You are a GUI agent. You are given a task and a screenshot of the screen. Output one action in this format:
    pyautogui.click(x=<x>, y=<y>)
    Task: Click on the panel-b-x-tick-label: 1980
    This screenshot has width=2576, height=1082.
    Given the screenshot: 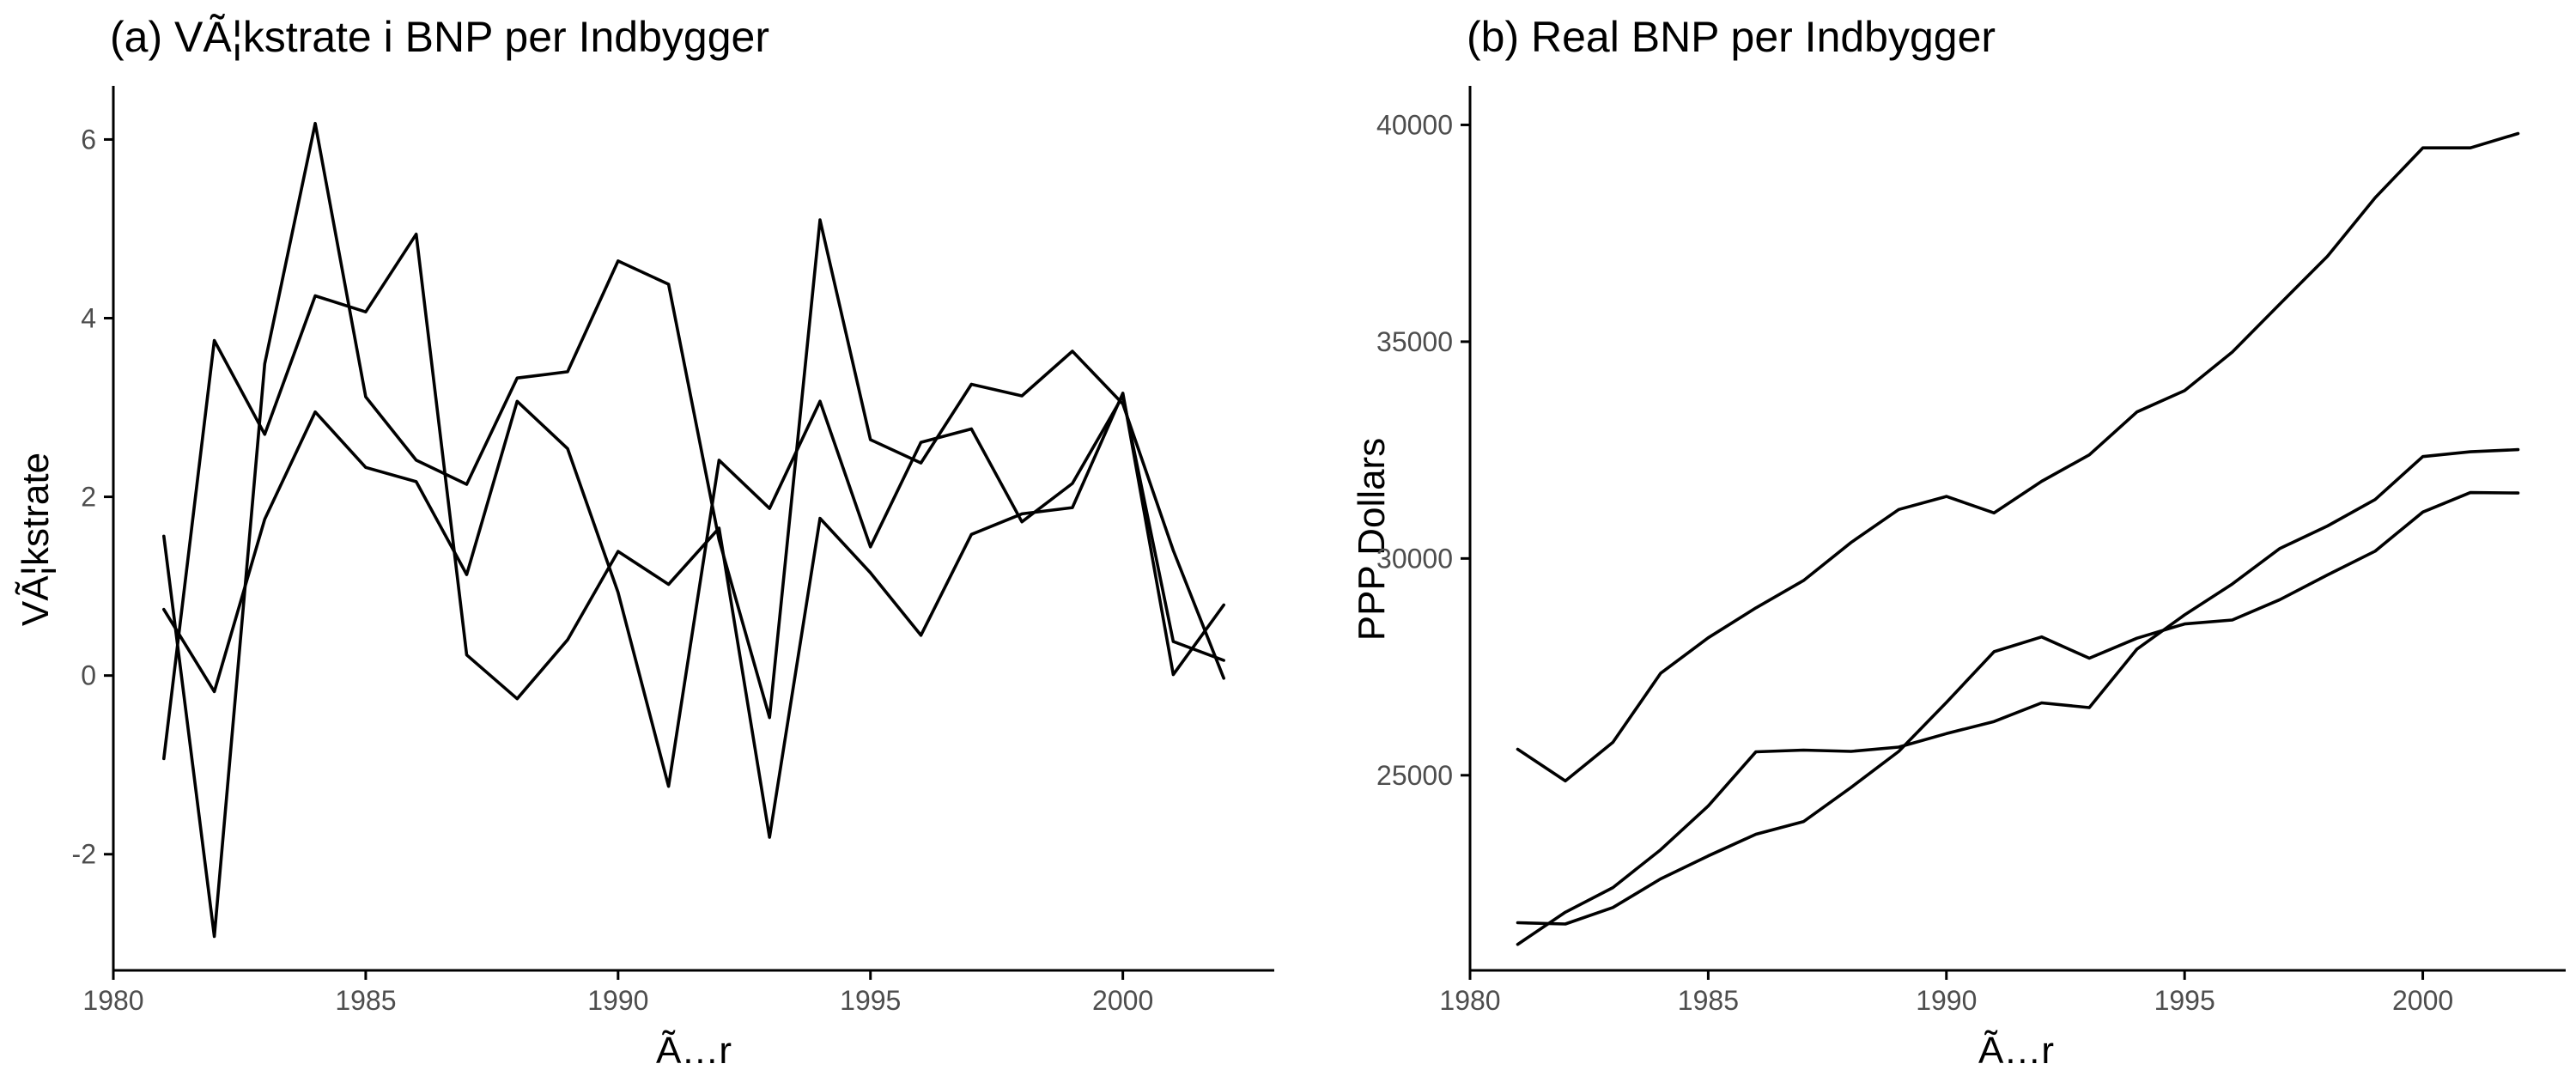 What is the action you would take?
    pyautogui.click(x=1470, y=1000)
    